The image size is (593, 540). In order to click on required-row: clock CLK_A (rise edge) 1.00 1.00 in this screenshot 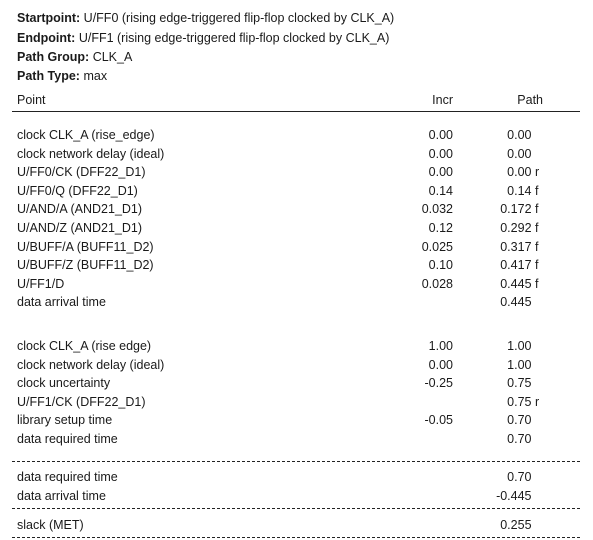, I will do `click(296, 346)`.